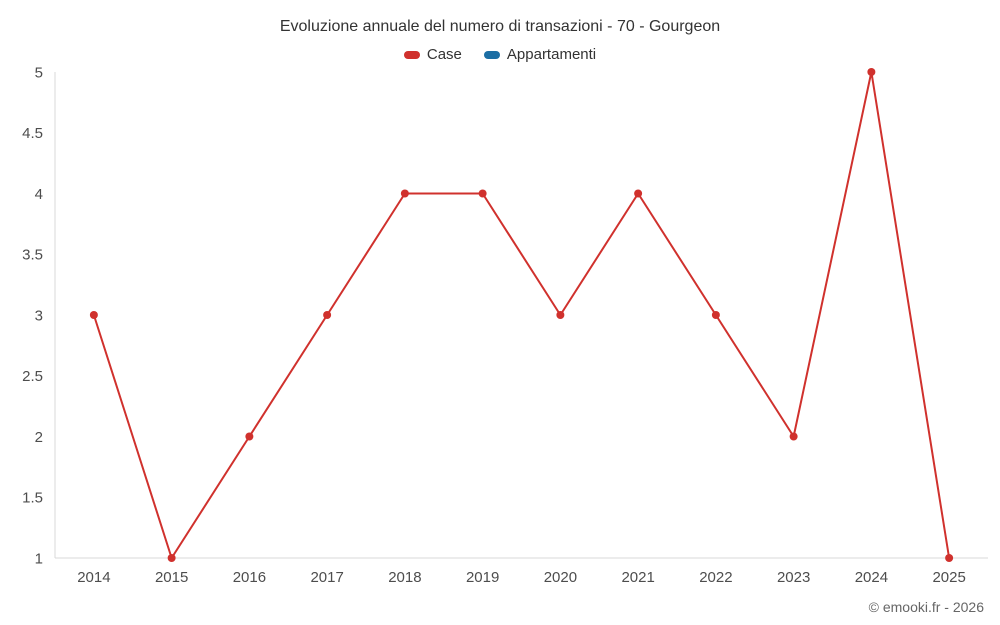  I want to click on legend-marker-case, so click(411, 54).